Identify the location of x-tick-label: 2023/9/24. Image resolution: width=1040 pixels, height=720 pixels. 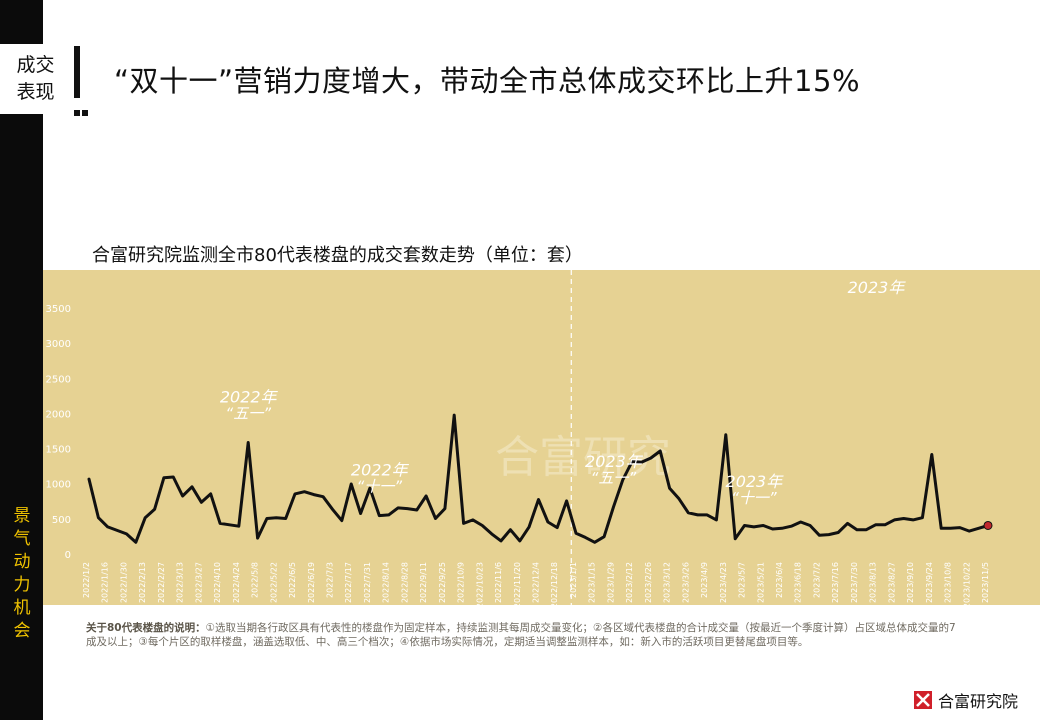
(929, 582).